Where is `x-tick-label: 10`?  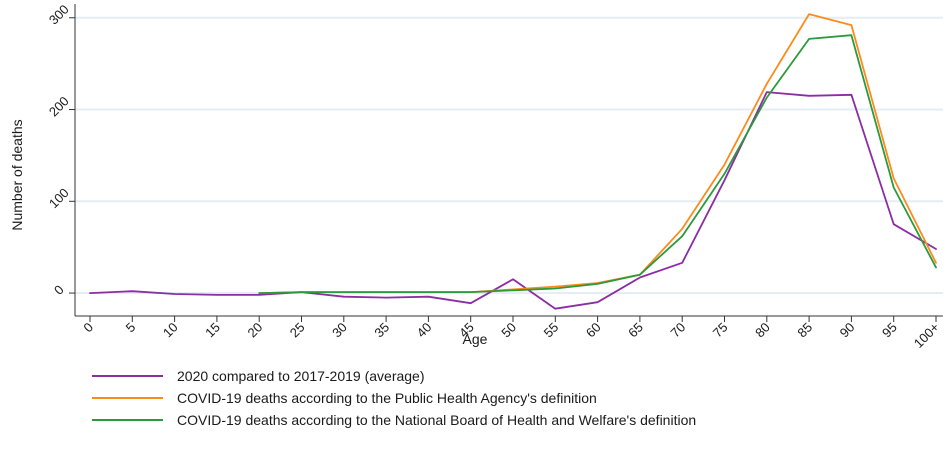 x-tick-label: 10 is located at coordinates (170, 330).